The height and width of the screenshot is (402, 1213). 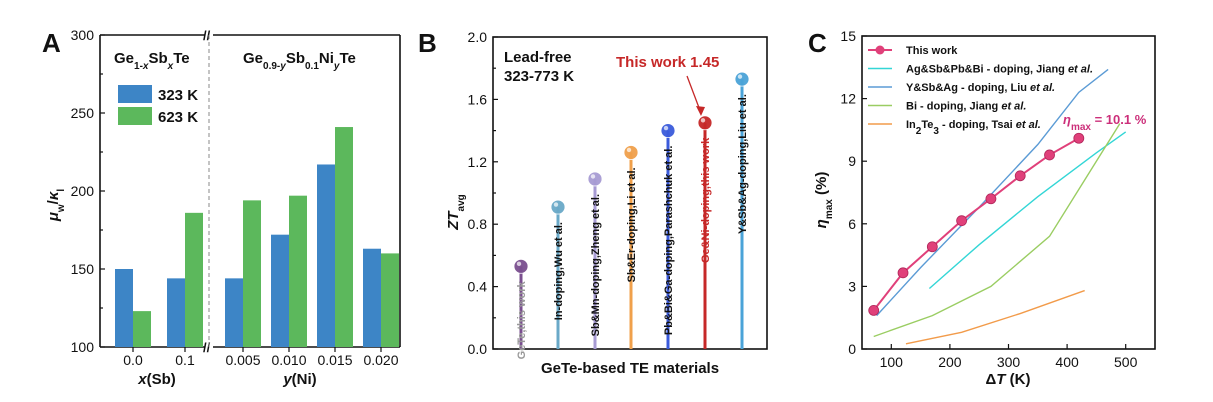 I want to click on y-tick-label: 15, so click(x=848, y=36).